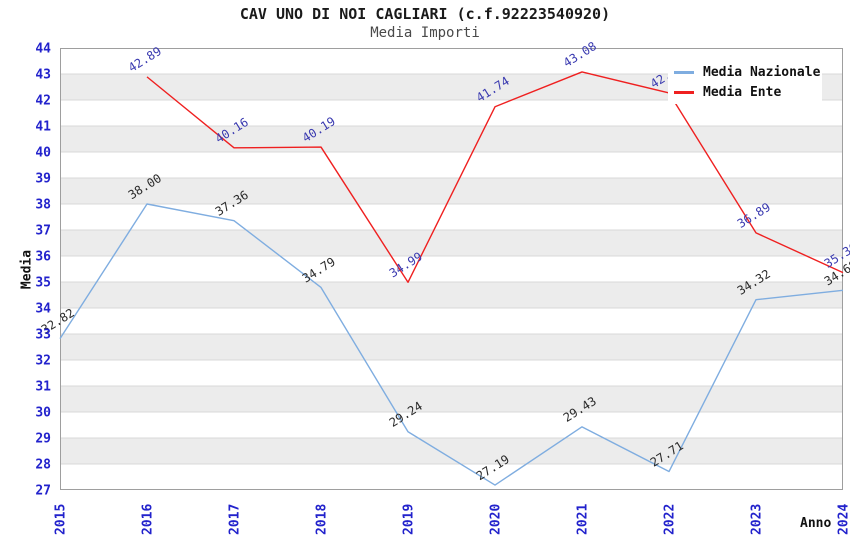 This screenshot has height=550, width=850. Describe the element at coordinates (762, 72) in the screenshot. I see `legend-label-nazionale: Media Nazionale` at that location.